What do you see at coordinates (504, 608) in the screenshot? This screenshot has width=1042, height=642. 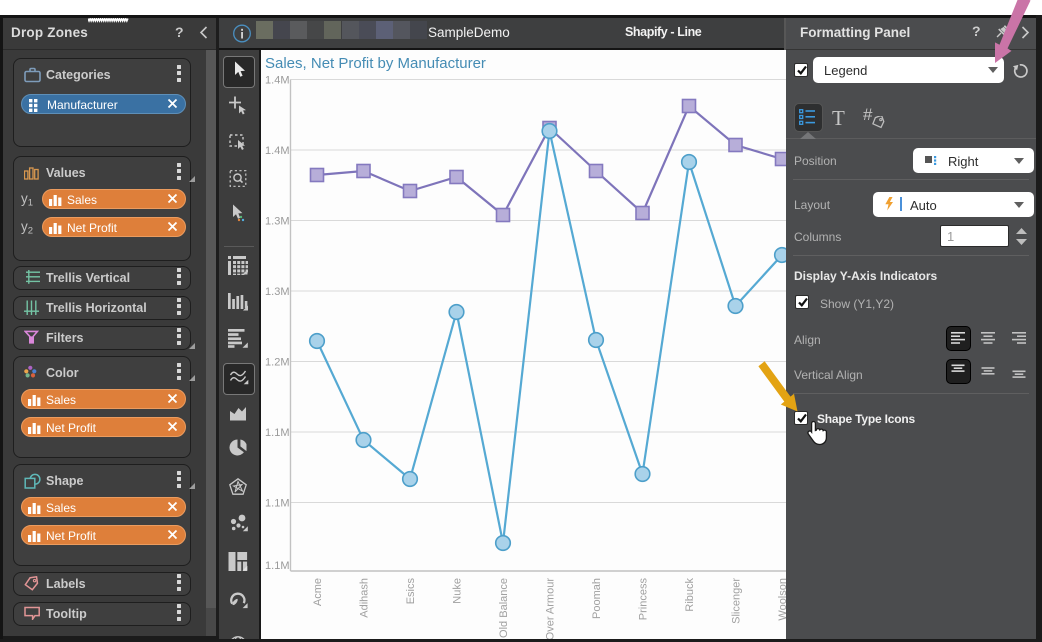 I see `svg-text: Old Balance` at bounding box center [504, 608].